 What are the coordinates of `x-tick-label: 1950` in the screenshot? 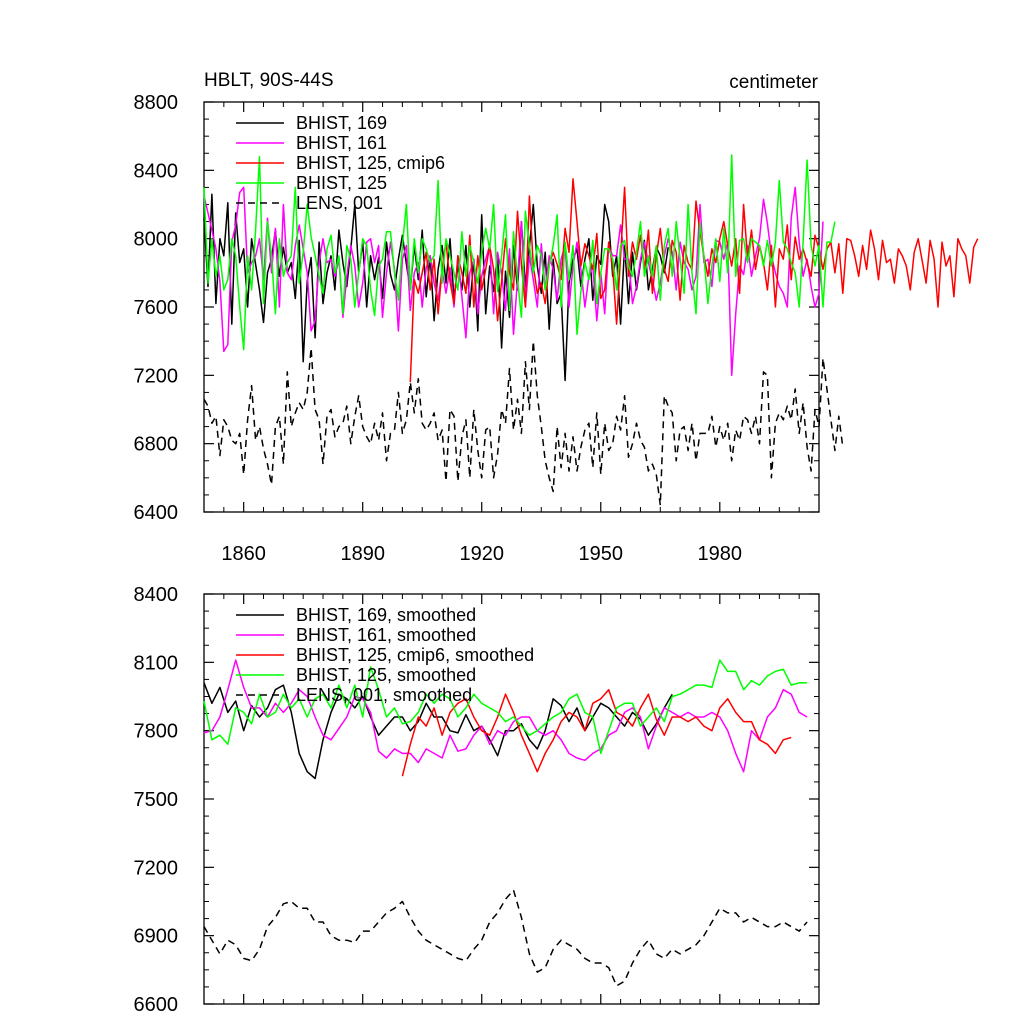 It's located at (601, 554).